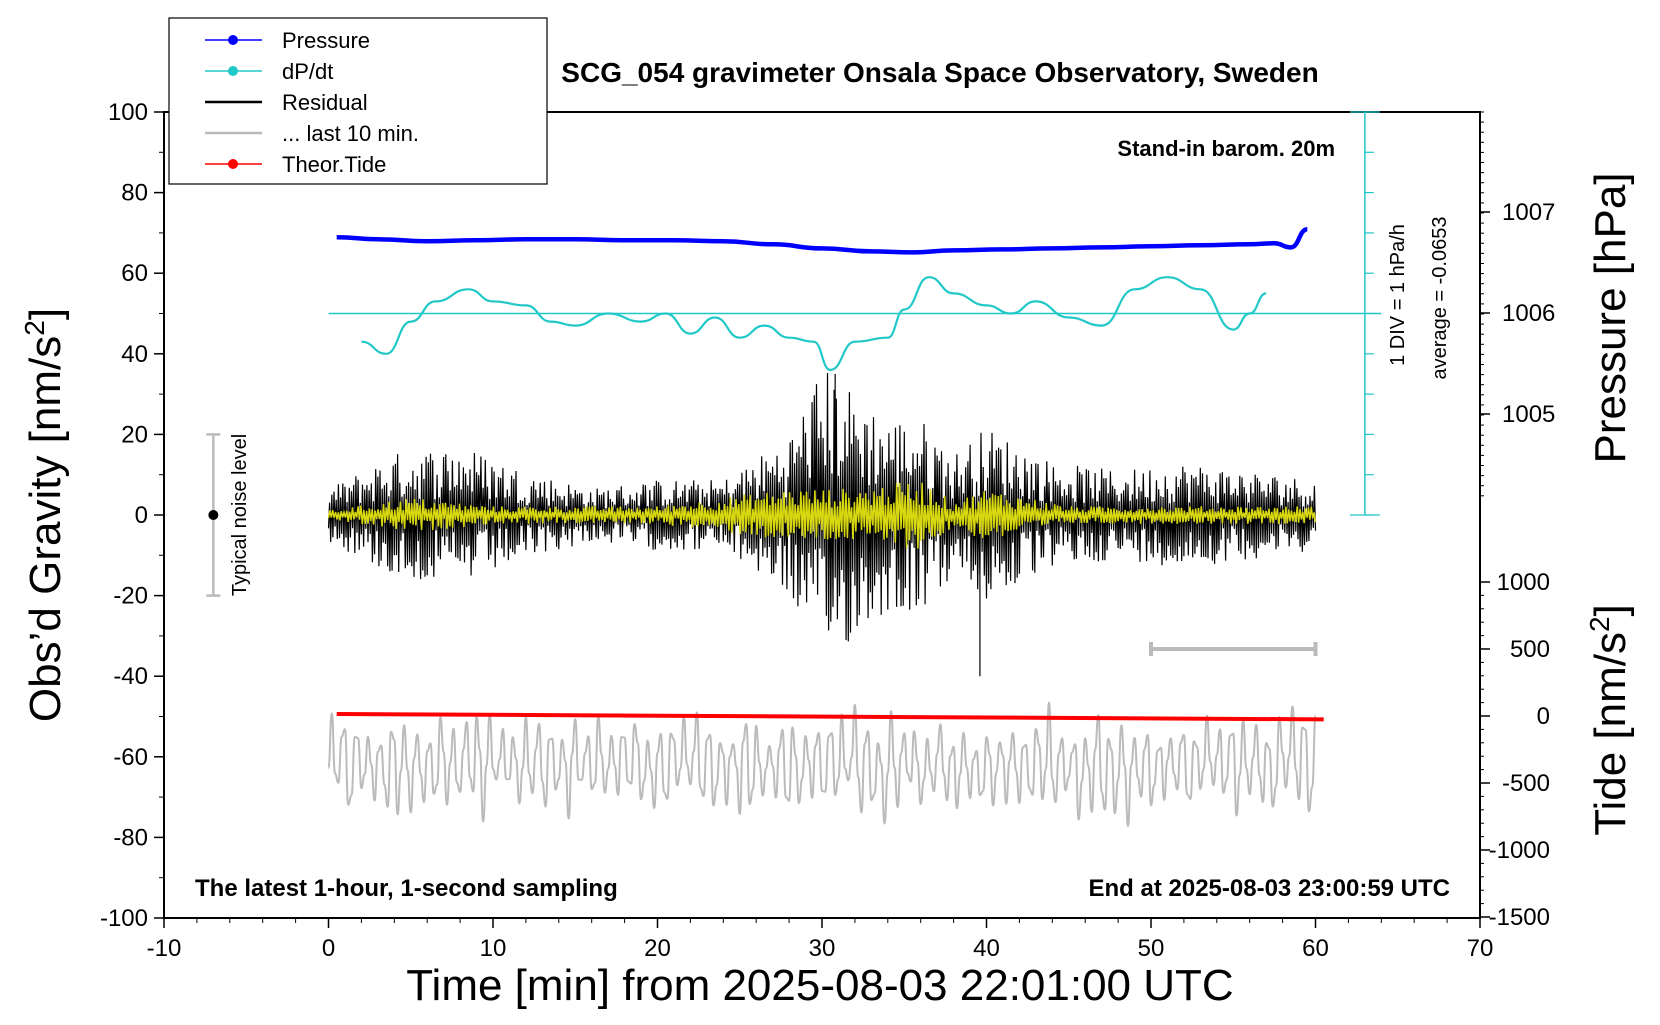  I want to click on pressure-tick-label: 1005, so click(1528, 414).